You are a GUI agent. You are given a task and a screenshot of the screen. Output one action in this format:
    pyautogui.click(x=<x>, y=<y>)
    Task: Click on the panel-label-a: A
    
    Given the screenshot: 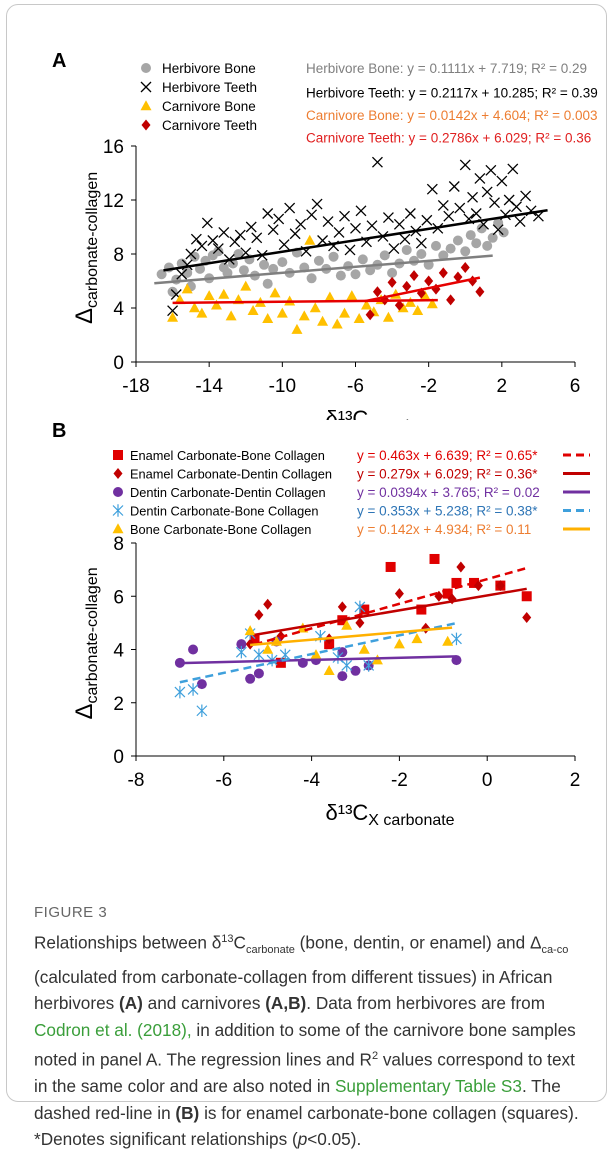 What is the action you would take?
    pyautogui.click(x=59, y=61)
    